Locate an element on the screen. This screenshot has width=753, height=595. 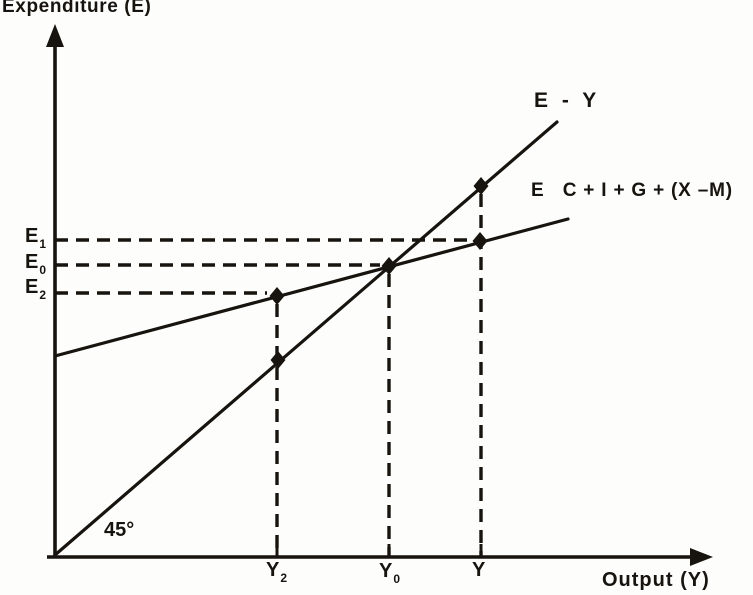
line-label-e-equals-y: E - Y is located at coordinates (567, 100).